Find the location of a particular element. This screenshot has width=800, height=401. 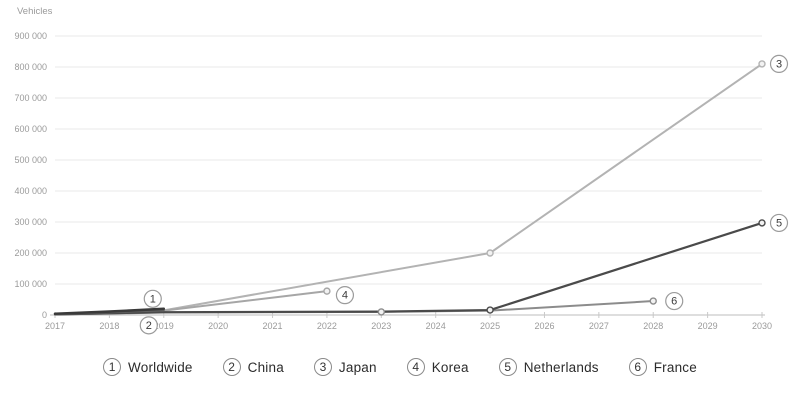

y-tick-label: 300 000 is located at coordinates (30, 222).